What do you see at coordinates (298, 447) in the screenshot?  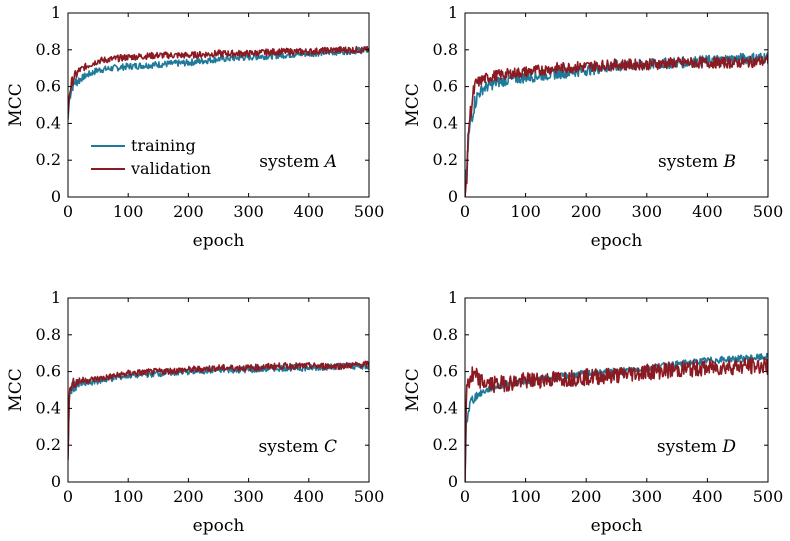 I see `system-annotation: system C` at bounding box center [298, 447].